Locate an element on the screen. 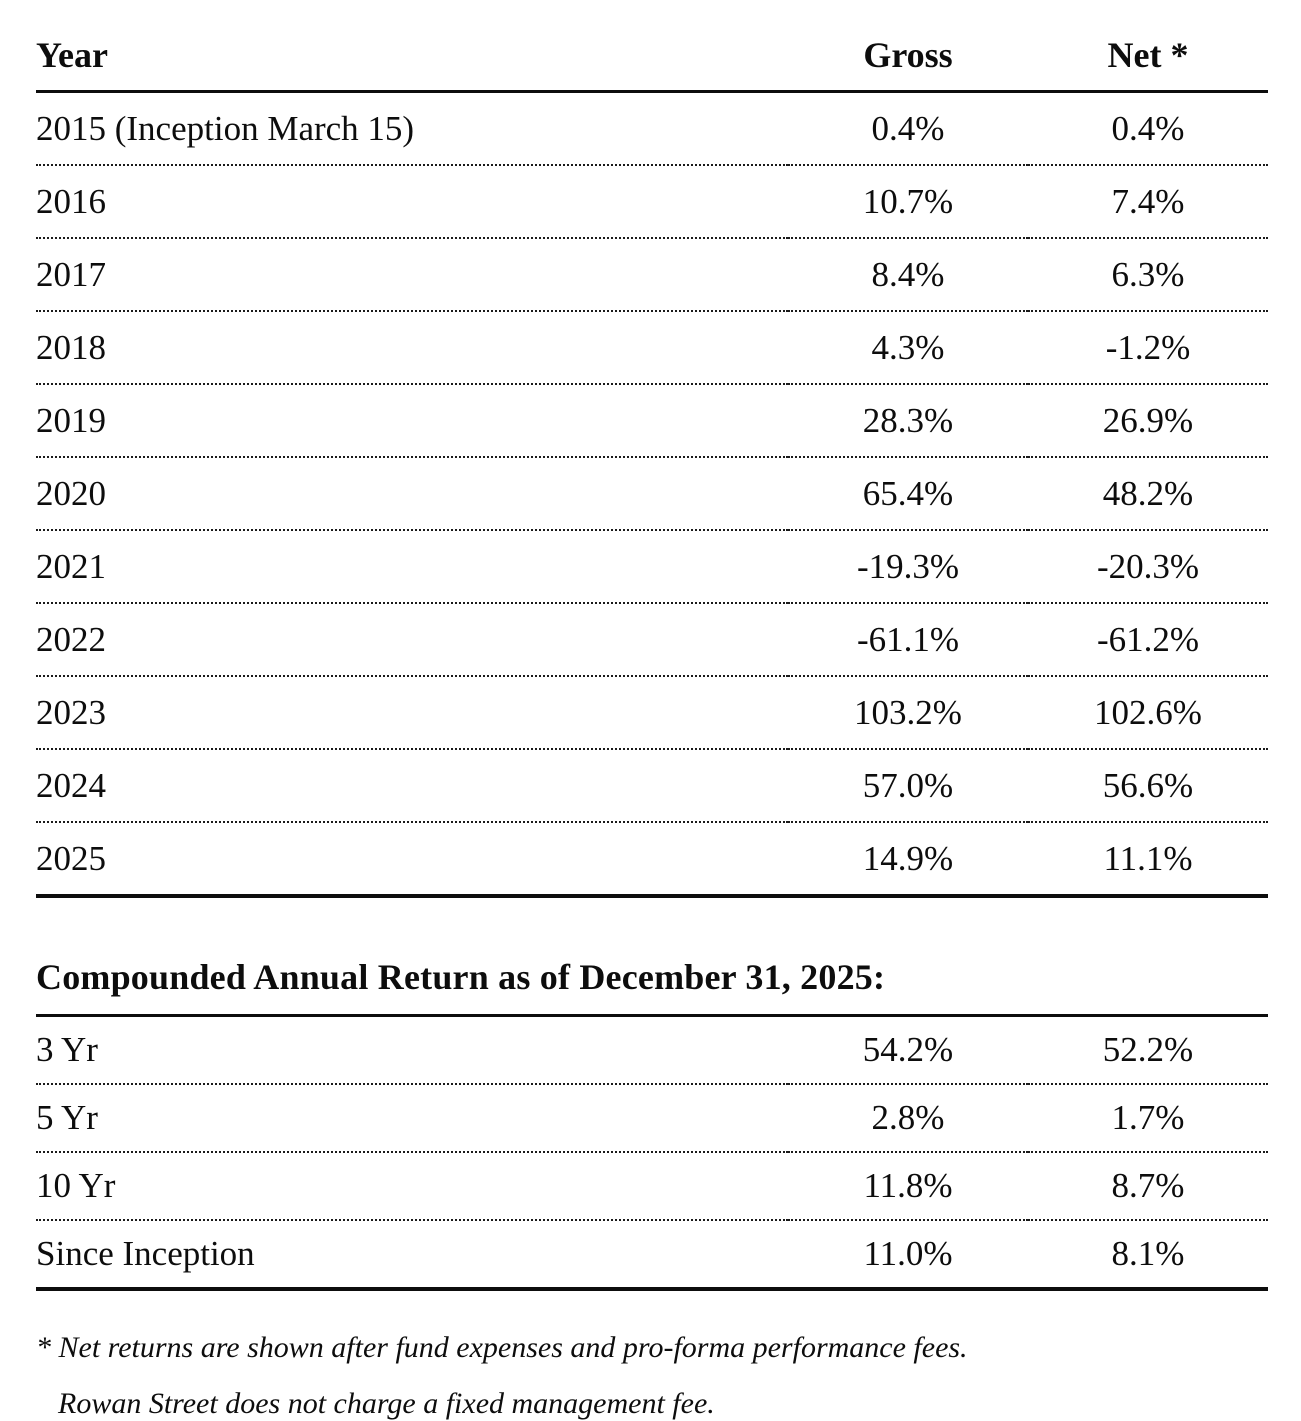 The image size is (1301, 1421). gross-cell: 11.0% is located at coordinates (908, 1255).